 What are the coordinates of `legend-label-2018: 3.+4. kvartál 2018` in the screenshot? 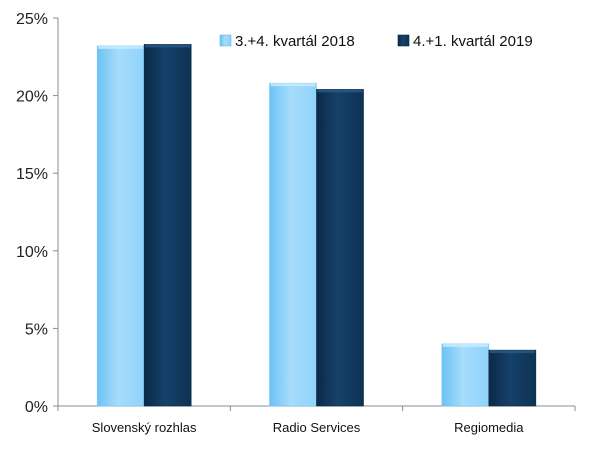 It's located at (295, 41).